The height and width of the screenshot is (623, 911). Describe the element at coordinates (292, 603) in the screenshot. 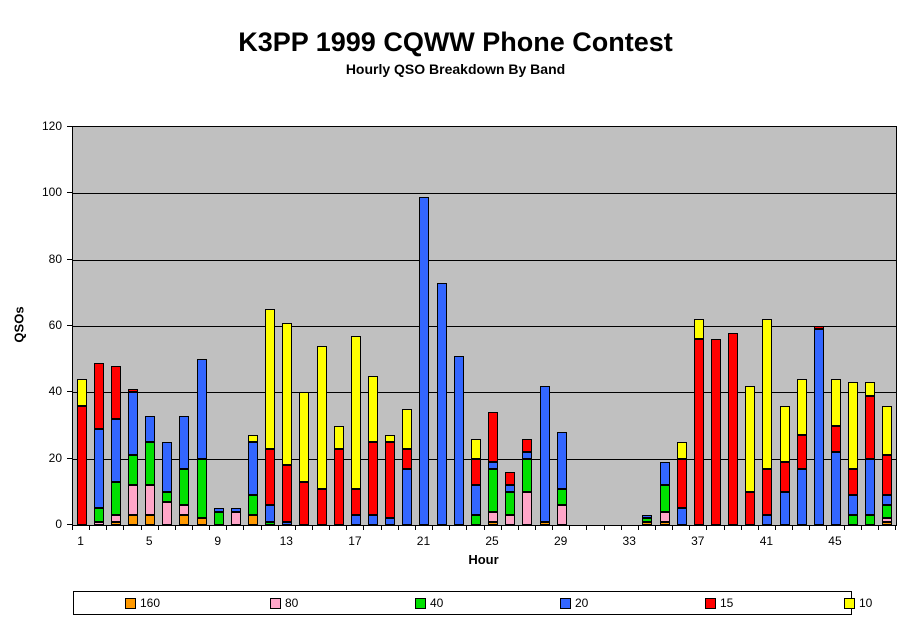

I see `legend-label-80: 80` at that location.